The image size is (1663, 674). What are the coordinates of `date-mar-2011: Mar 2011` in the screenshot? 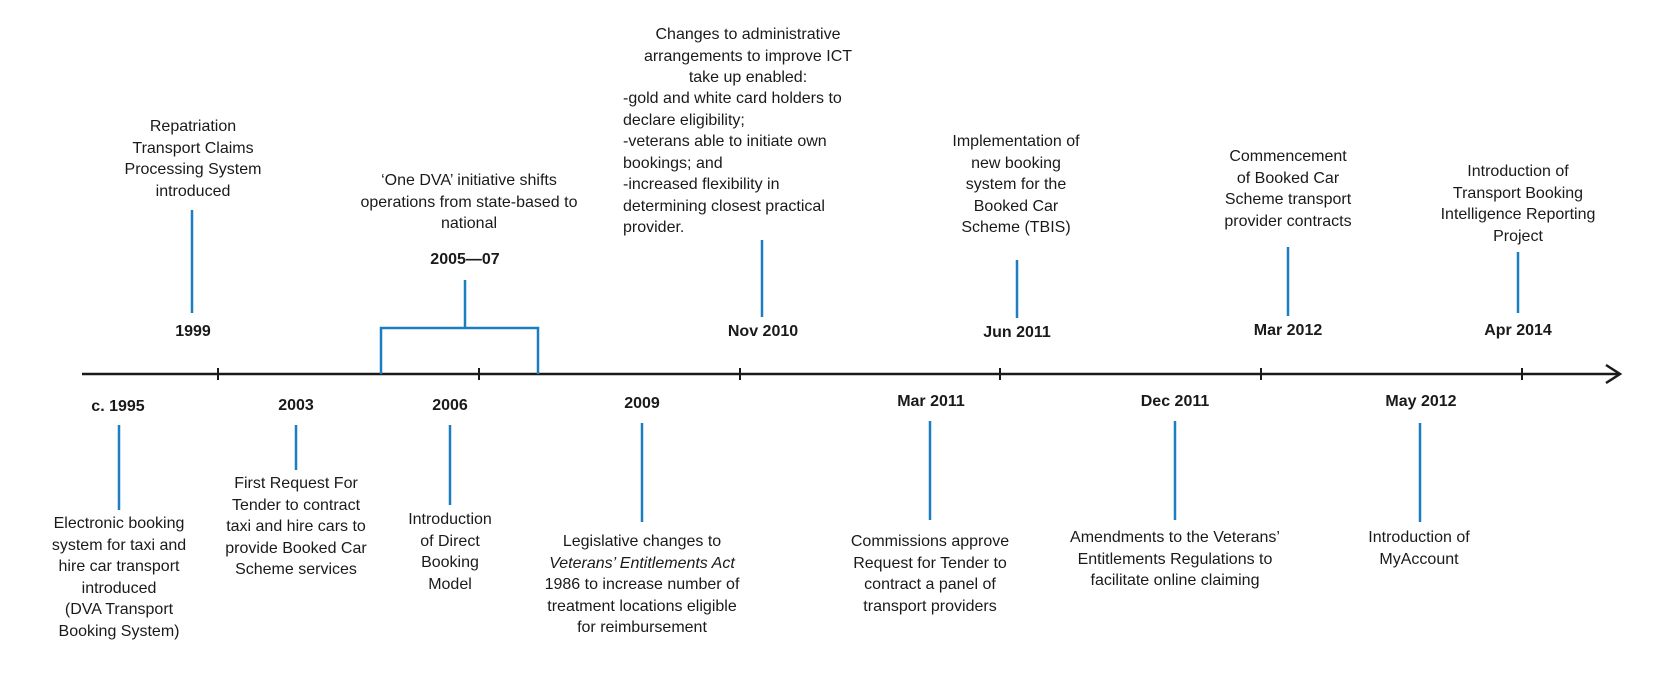 It's located at (931, 401).